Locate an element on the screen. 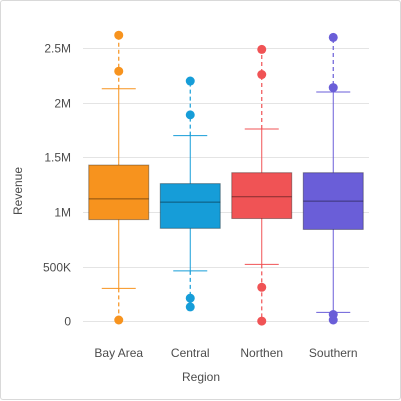 The height and width of the screenshot is (401, 401). x-axis-title: Region is located at coordinates (201, 377).